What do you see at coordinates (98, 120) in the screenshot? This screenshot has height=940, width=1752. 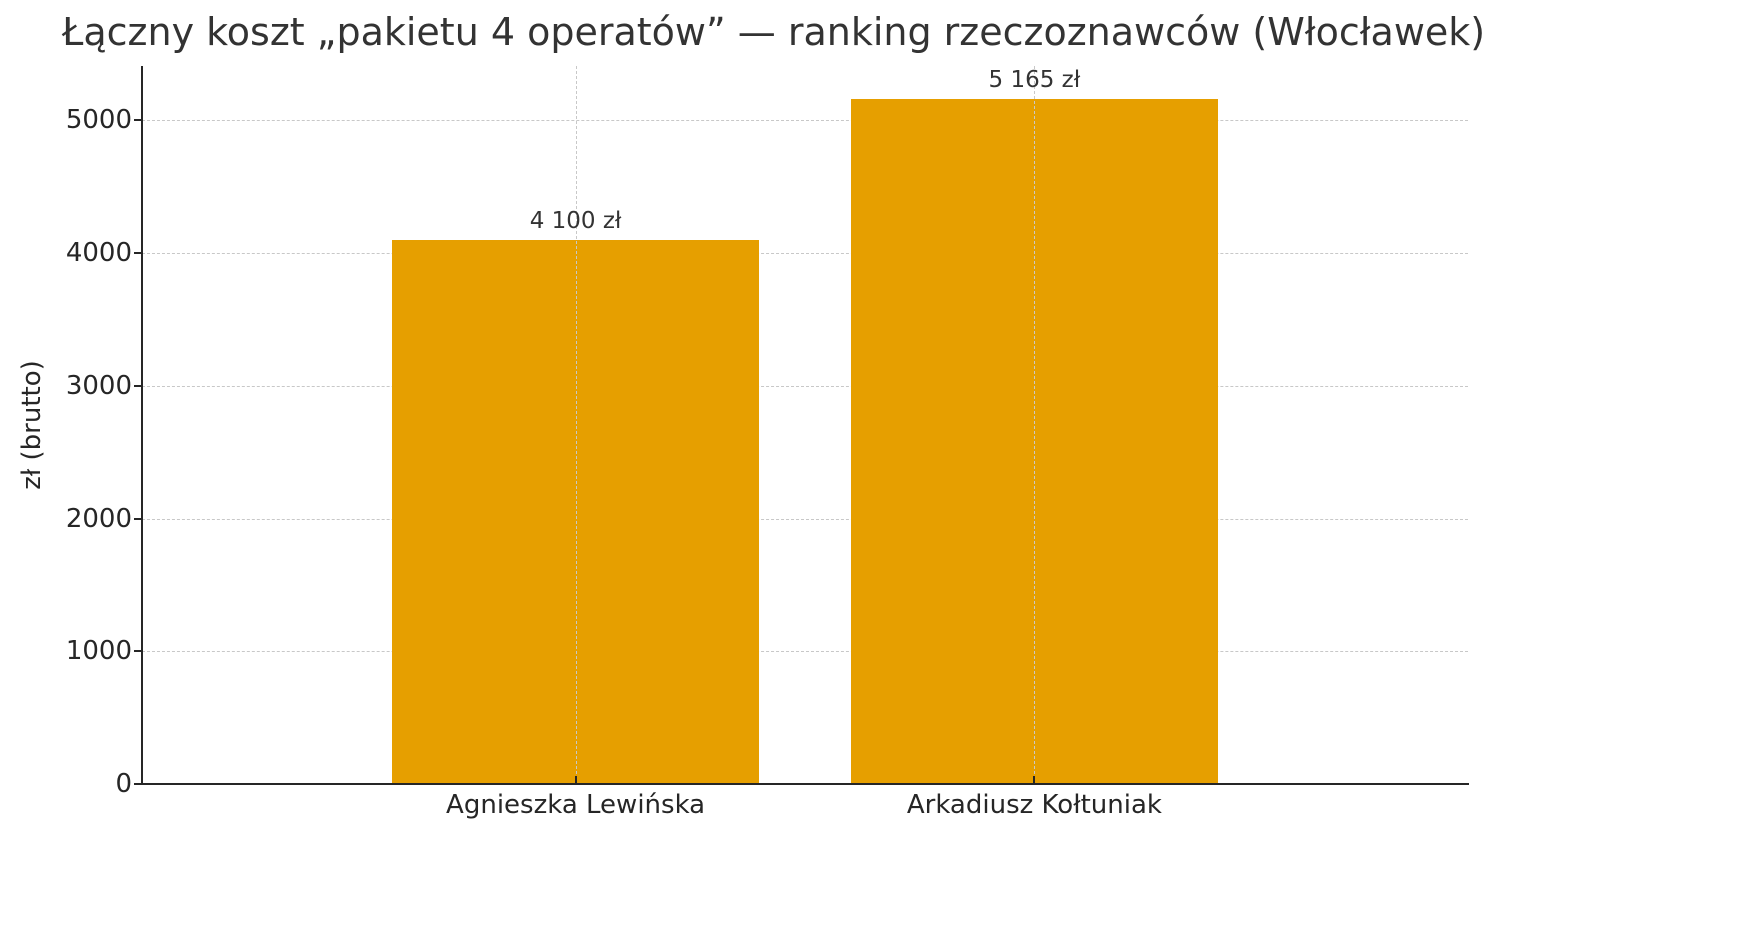 I see `y-tick-label: 5000` at bounding box center [98, 120].